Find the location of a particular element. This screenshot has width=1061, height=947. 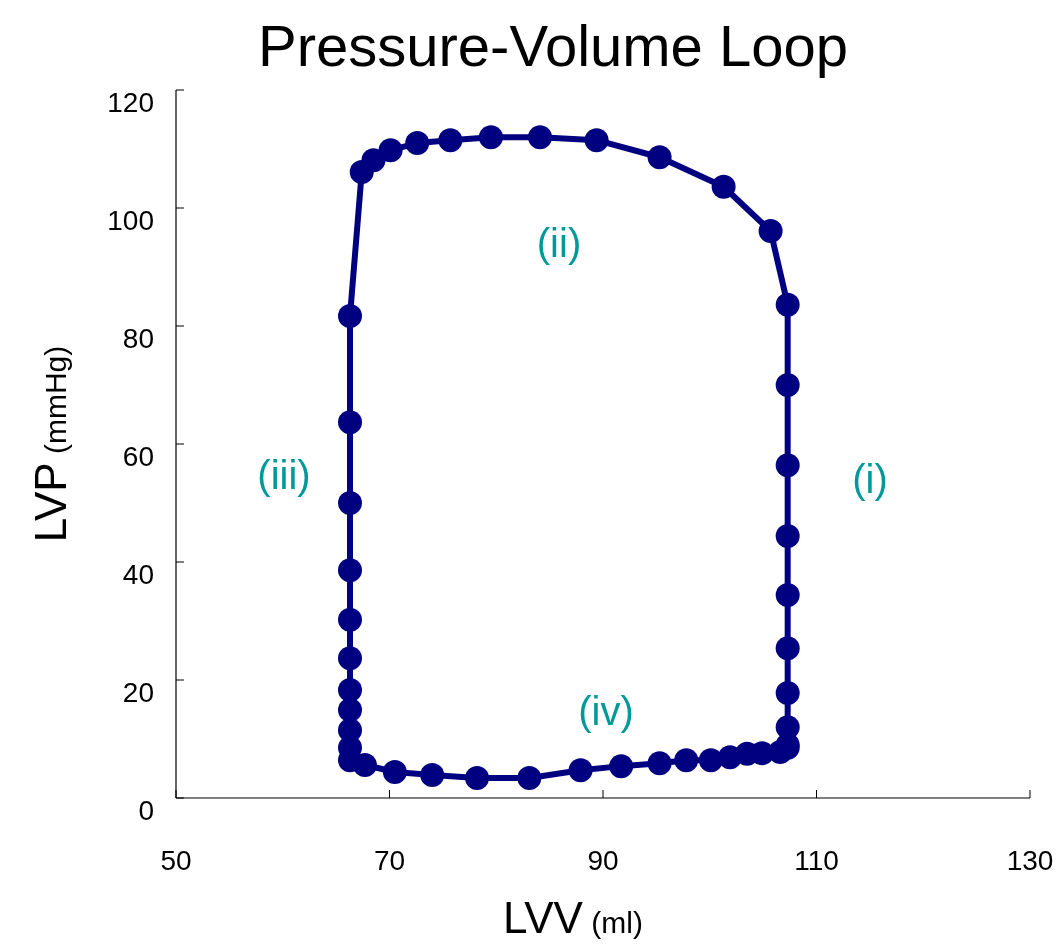

y-tick-label: 40 is located at coordinates (138, 574).